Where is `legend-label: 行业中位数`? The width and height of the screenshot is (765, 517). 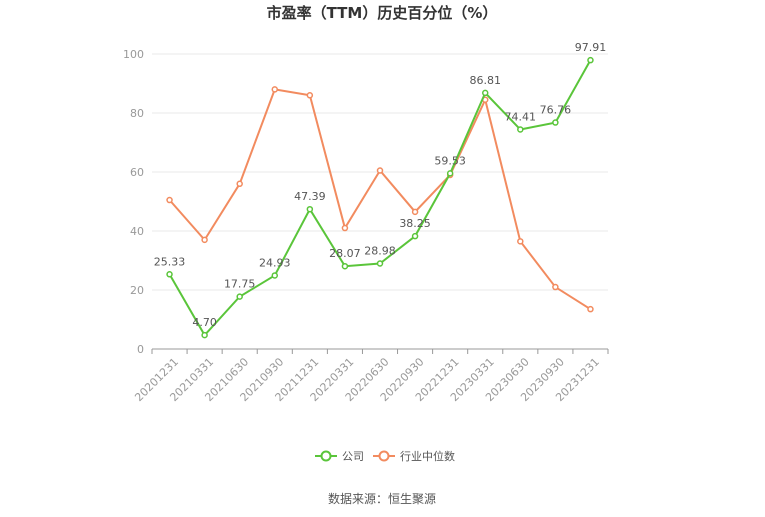 legend-label: 行业中位数 is located at coordinates (427, 456).